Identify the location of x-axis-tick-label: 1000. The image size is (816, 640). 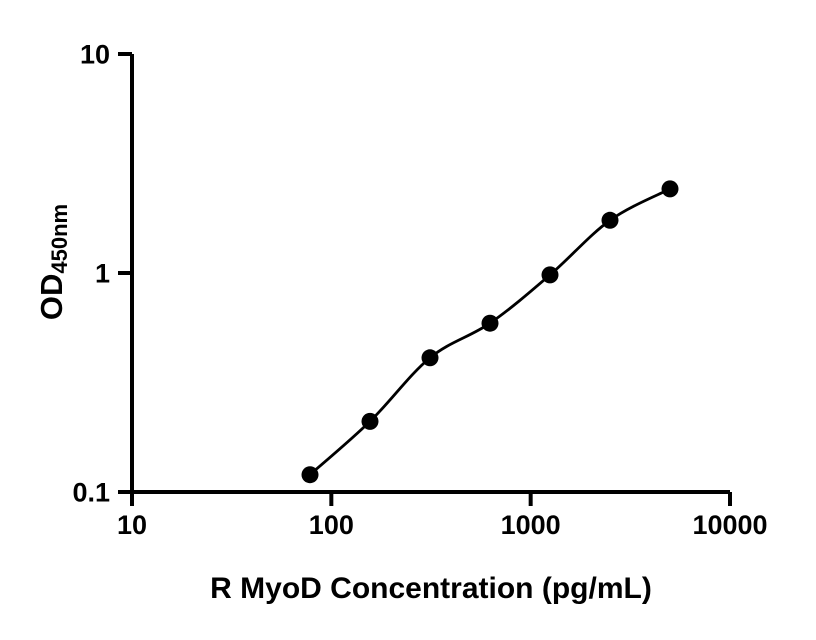
(531, 525).